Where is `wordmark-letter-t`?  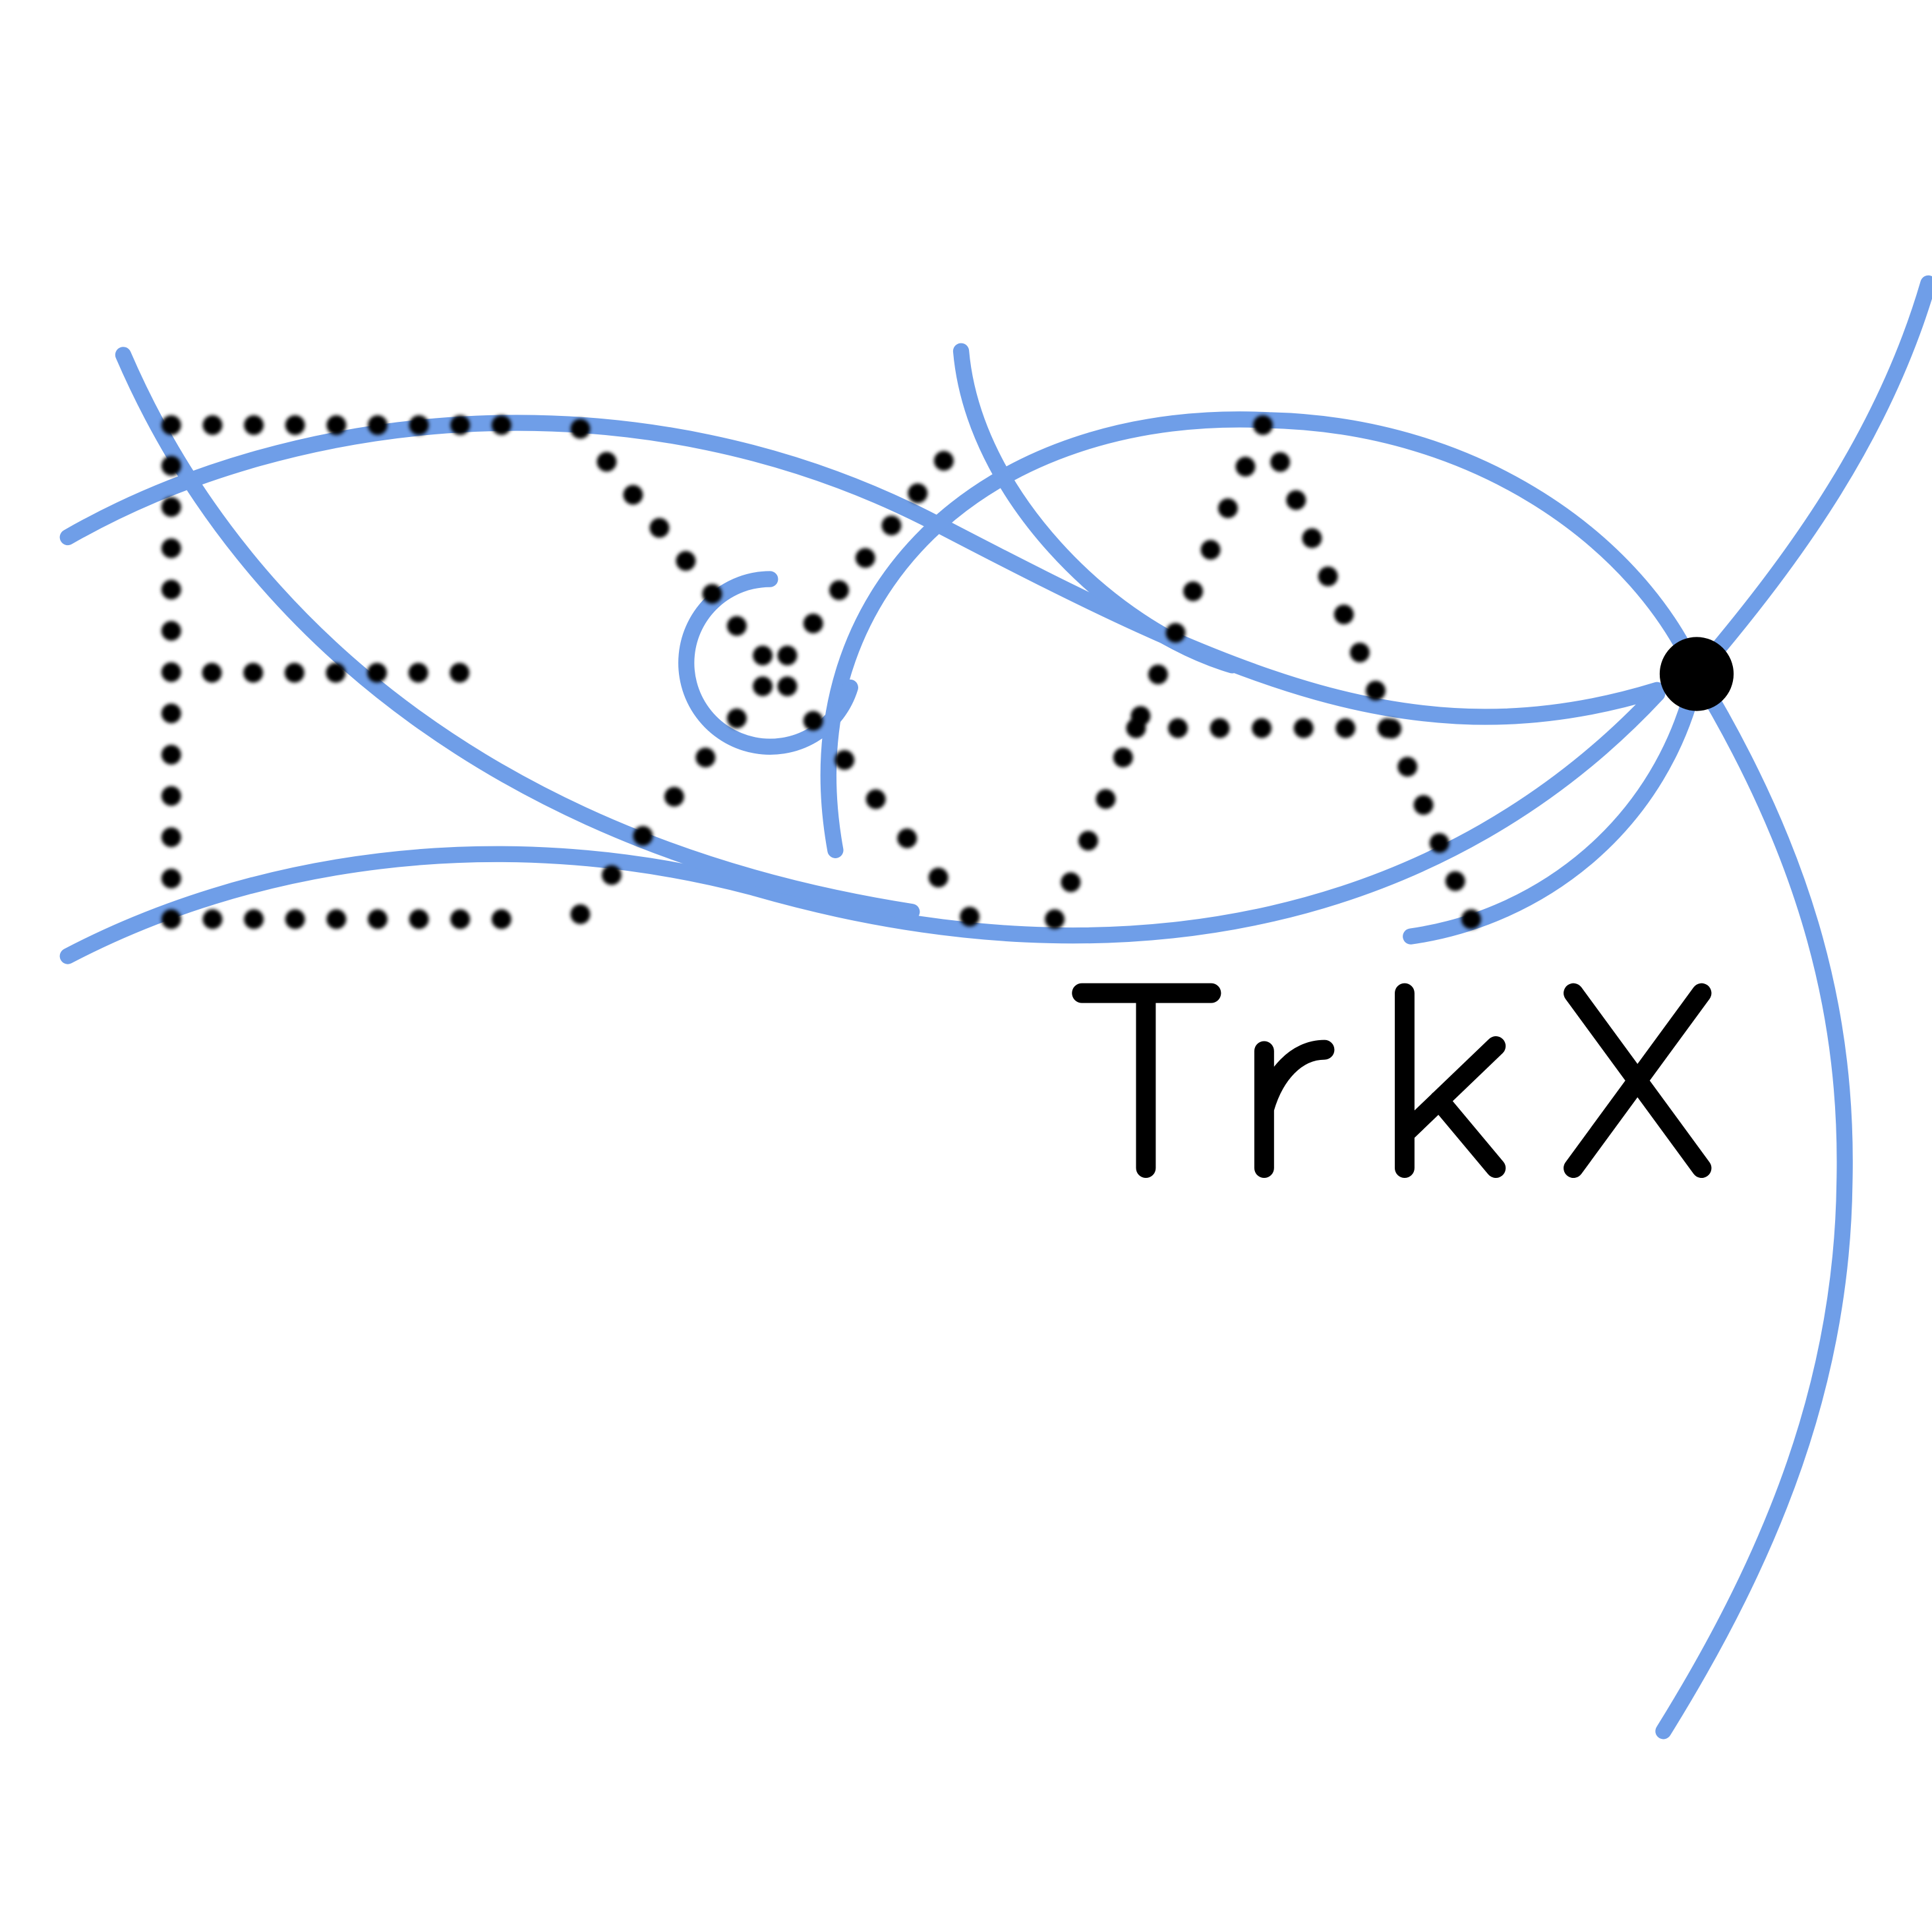
wordmark-letter-t is located at coordinates (1146, 1081).